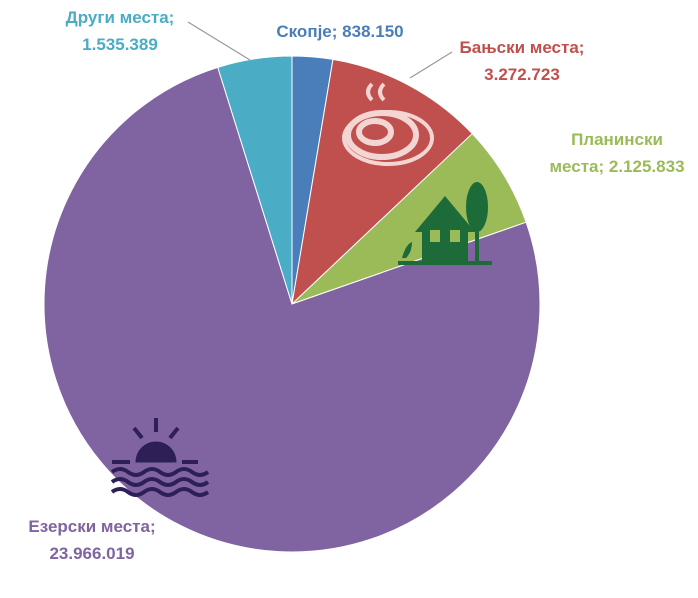  I want to click on value-label: 2.125.833, so click(646, 166).